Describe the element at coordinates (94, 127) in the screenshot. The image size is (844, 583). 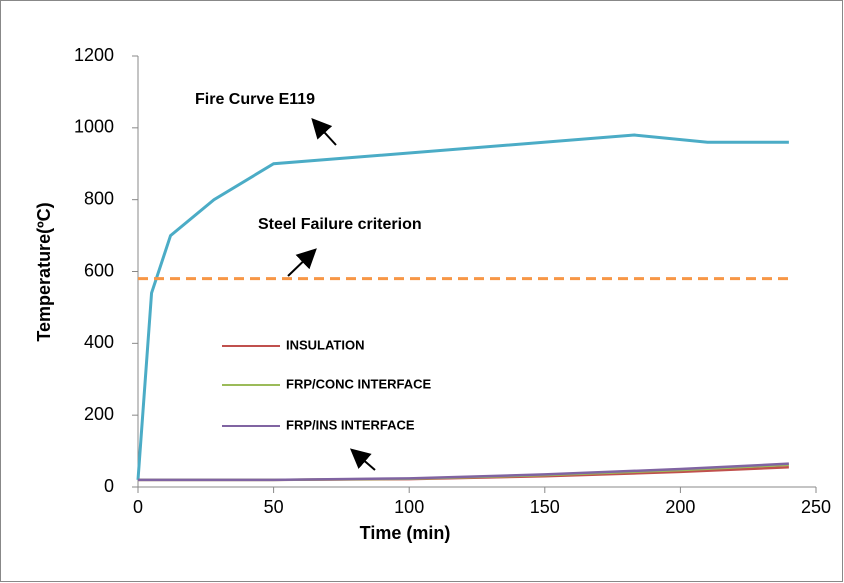
I see `y-tick-label: 1000` at that location.